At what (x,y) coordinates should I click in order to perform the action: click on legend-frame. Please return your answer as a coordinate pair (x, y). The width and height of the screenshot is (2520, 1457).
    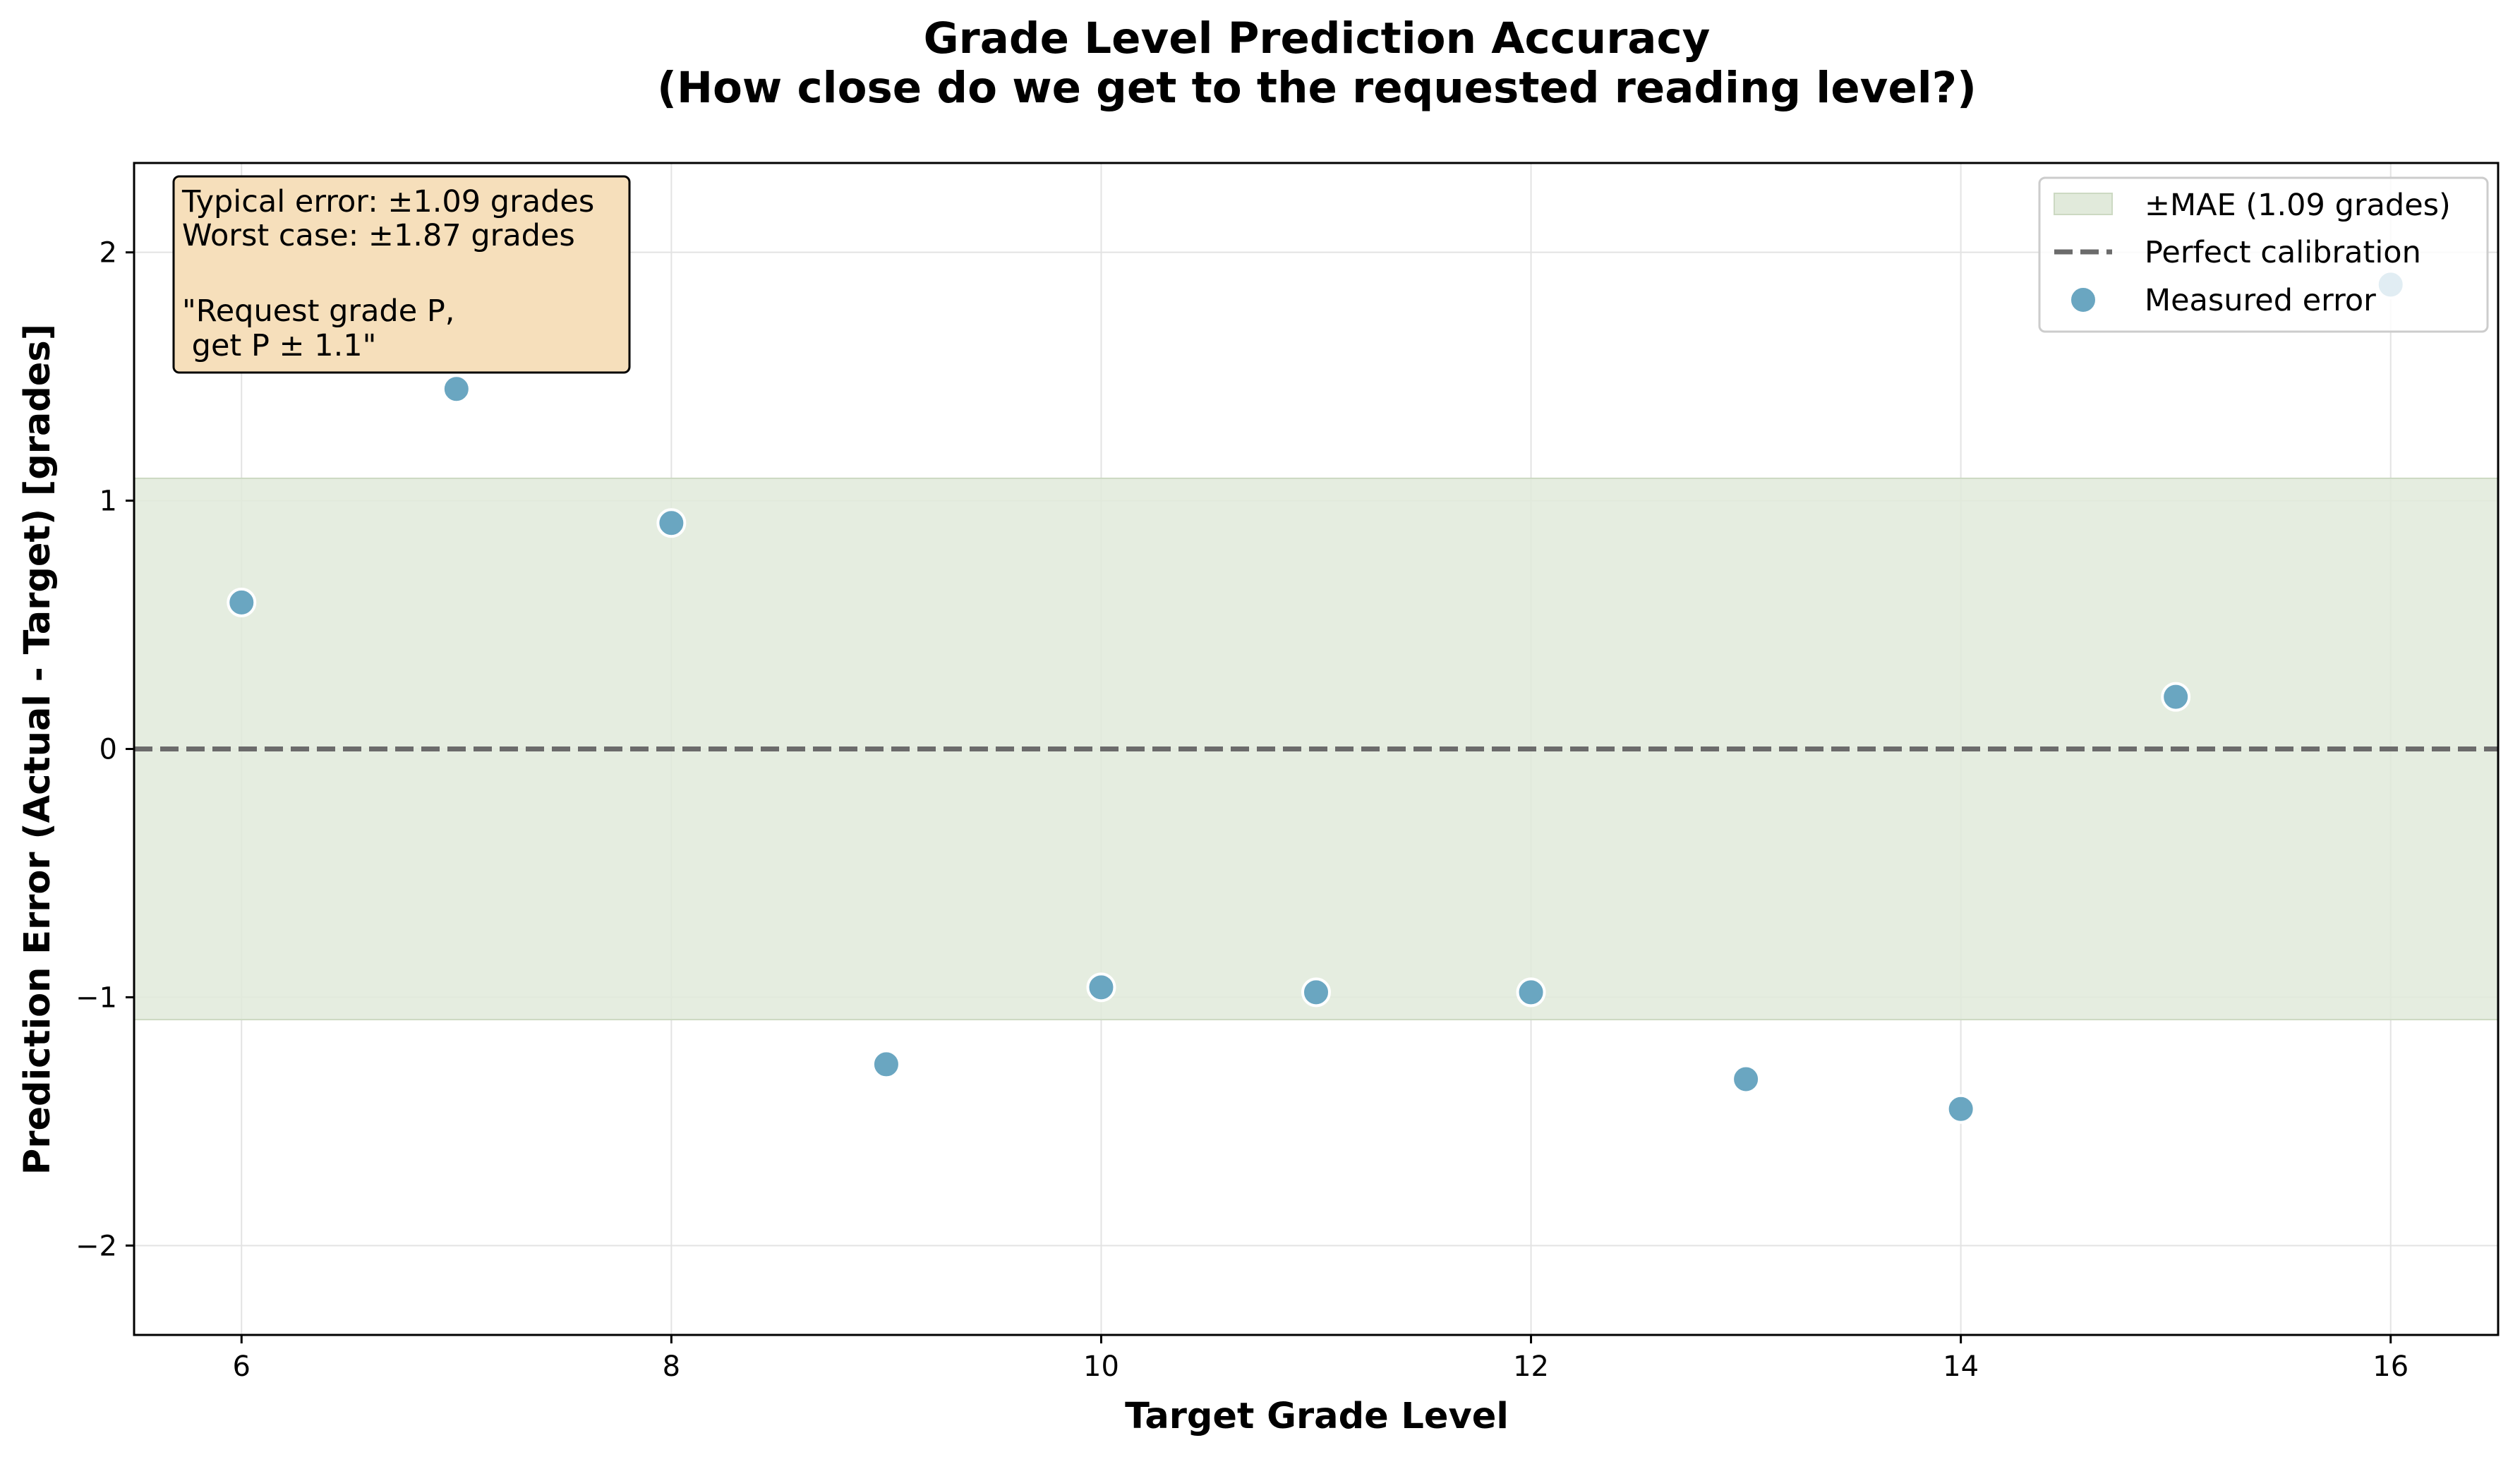
    Looking at the image, I should click on (2263, 254).